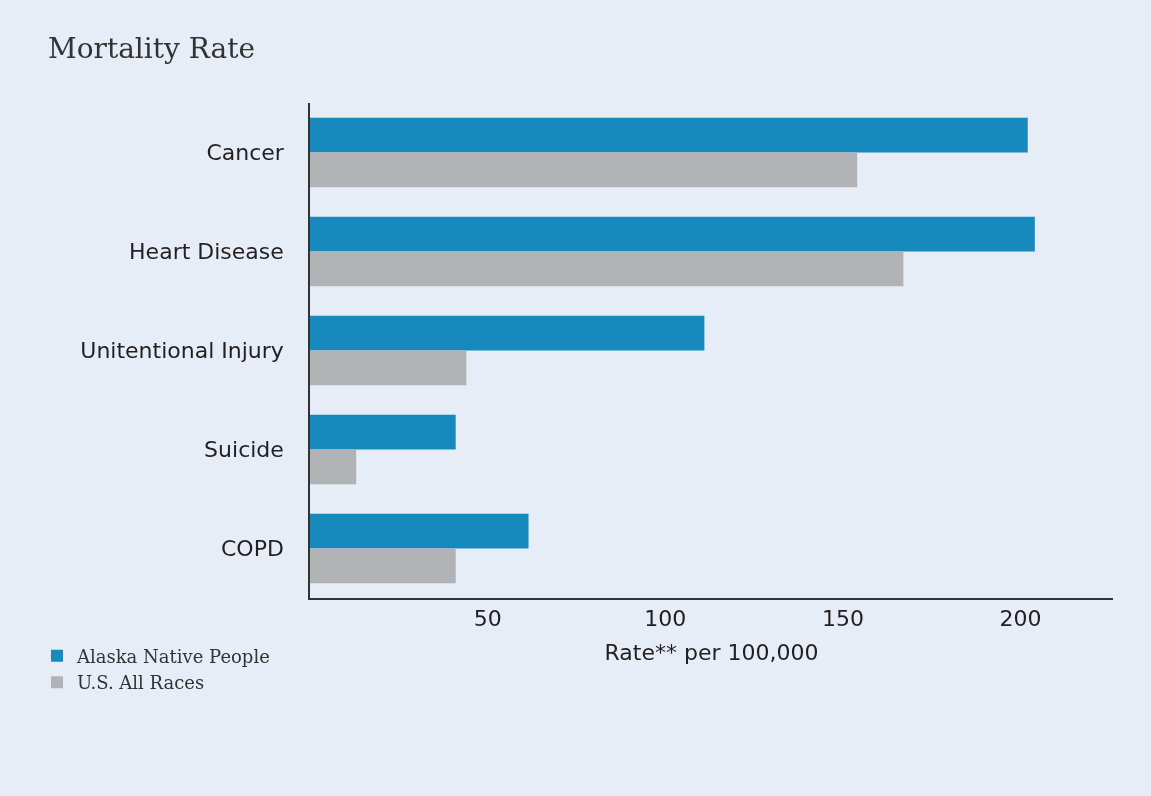 The width and height of the screenshot is (1151, 796). Describe the element at coordinates (172, 656) in the screenshot. I see `legend-label: Alaska Native People` at that location.